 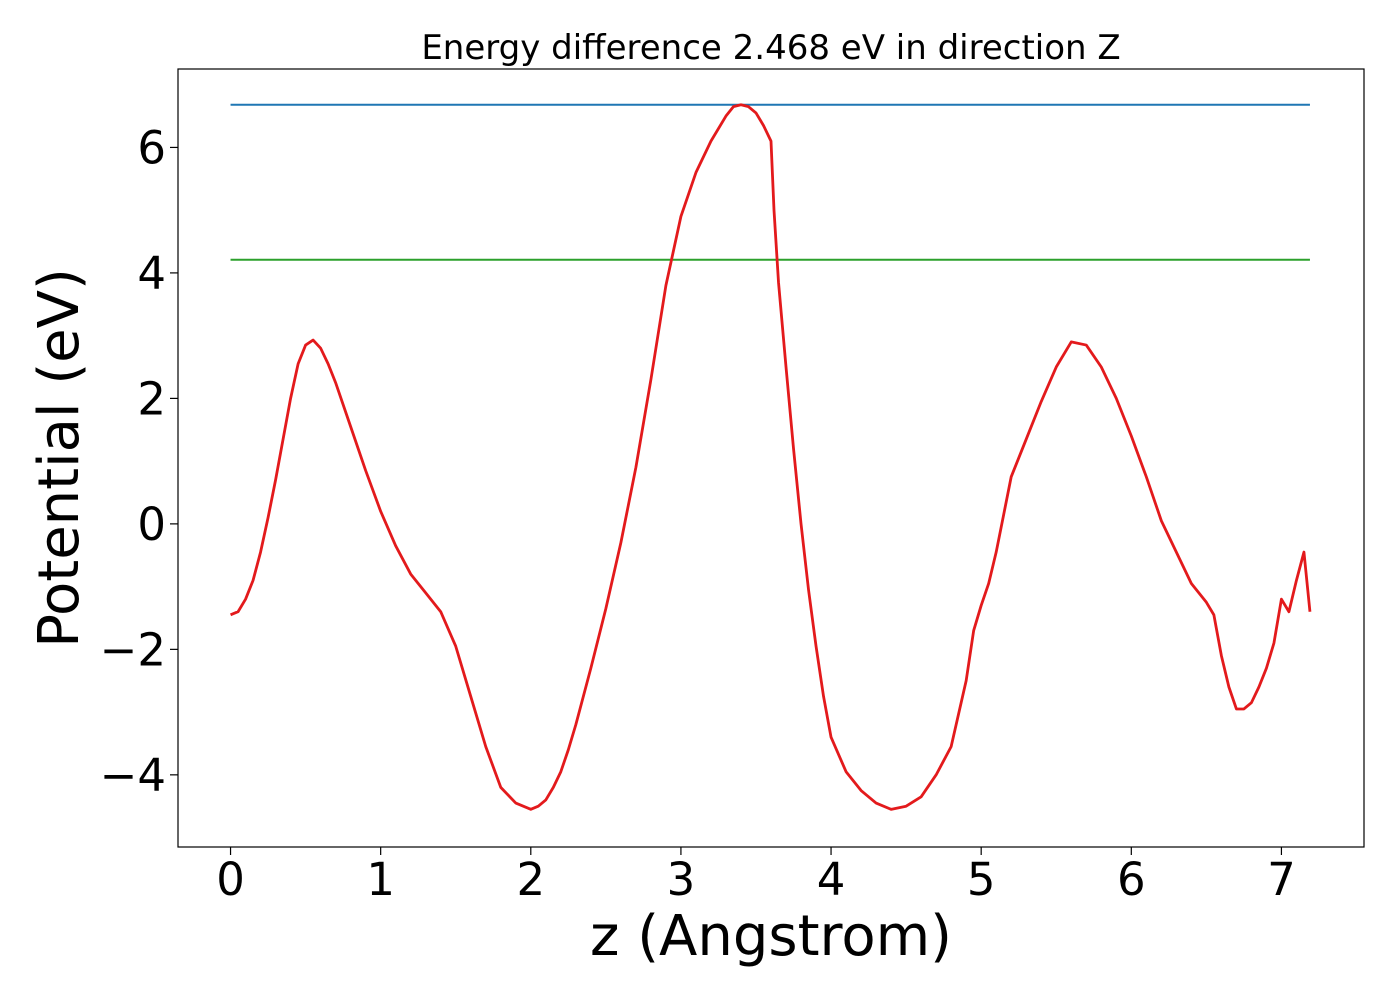 What do you see at coordinates (151, 147) in the screenshot?
I see `y-tick-label: 6` at bounding box center [151, 147].